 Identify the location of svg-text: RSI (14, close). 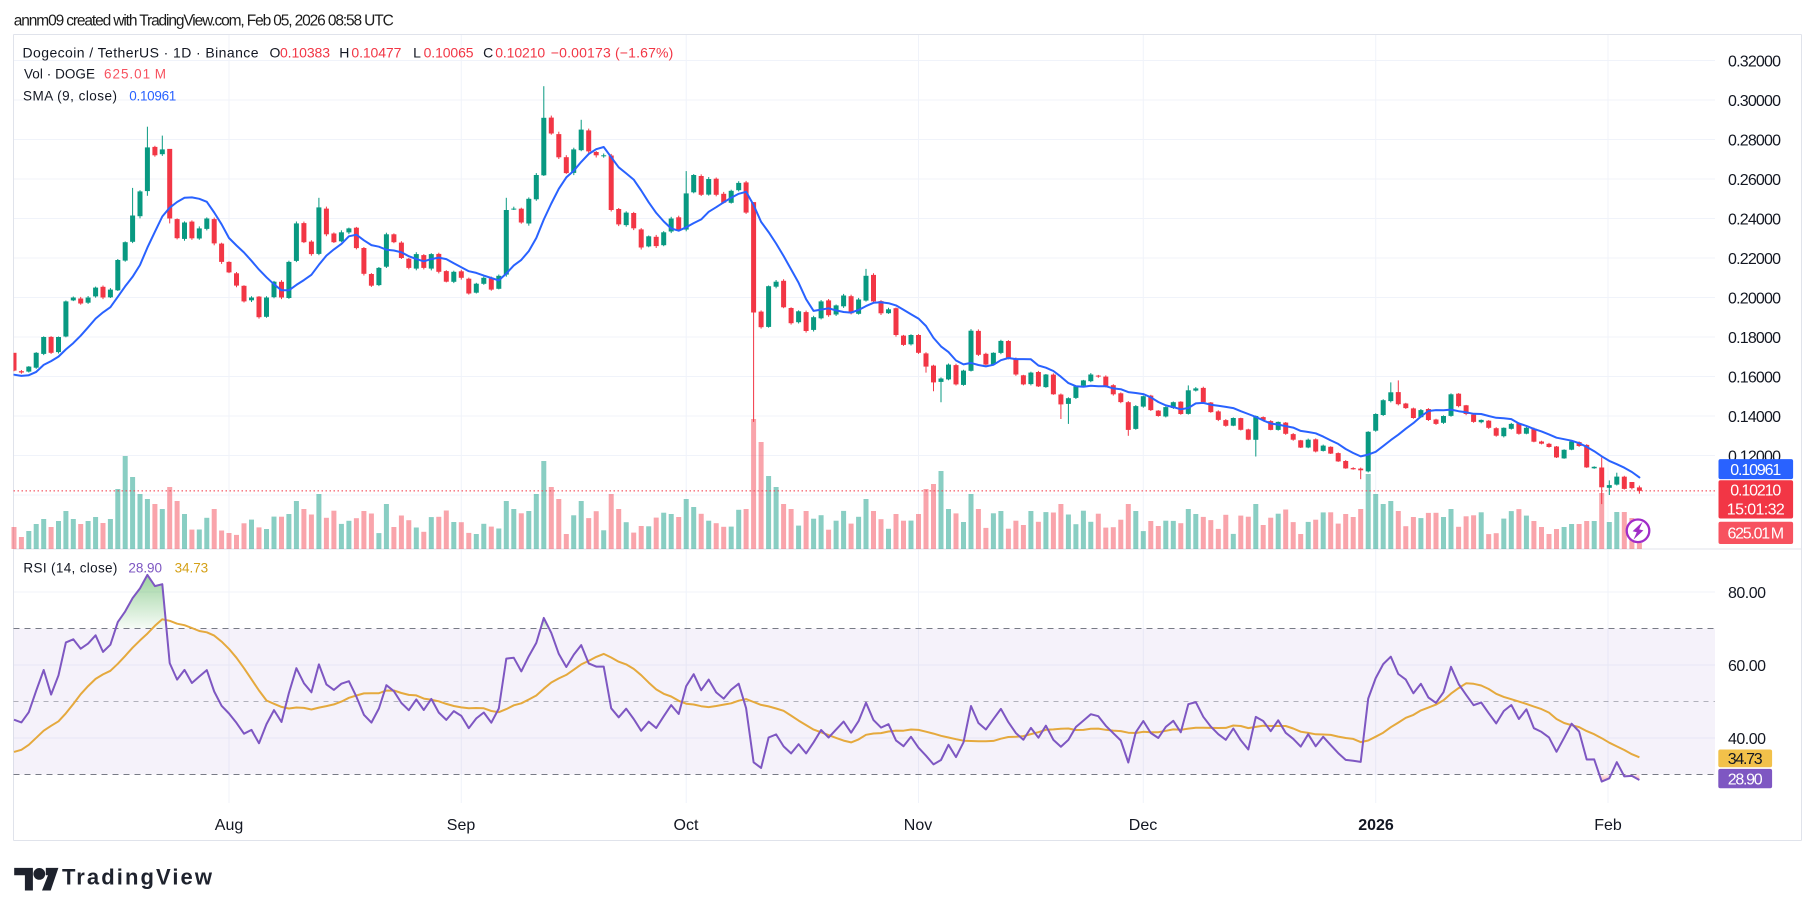
(70, 567).